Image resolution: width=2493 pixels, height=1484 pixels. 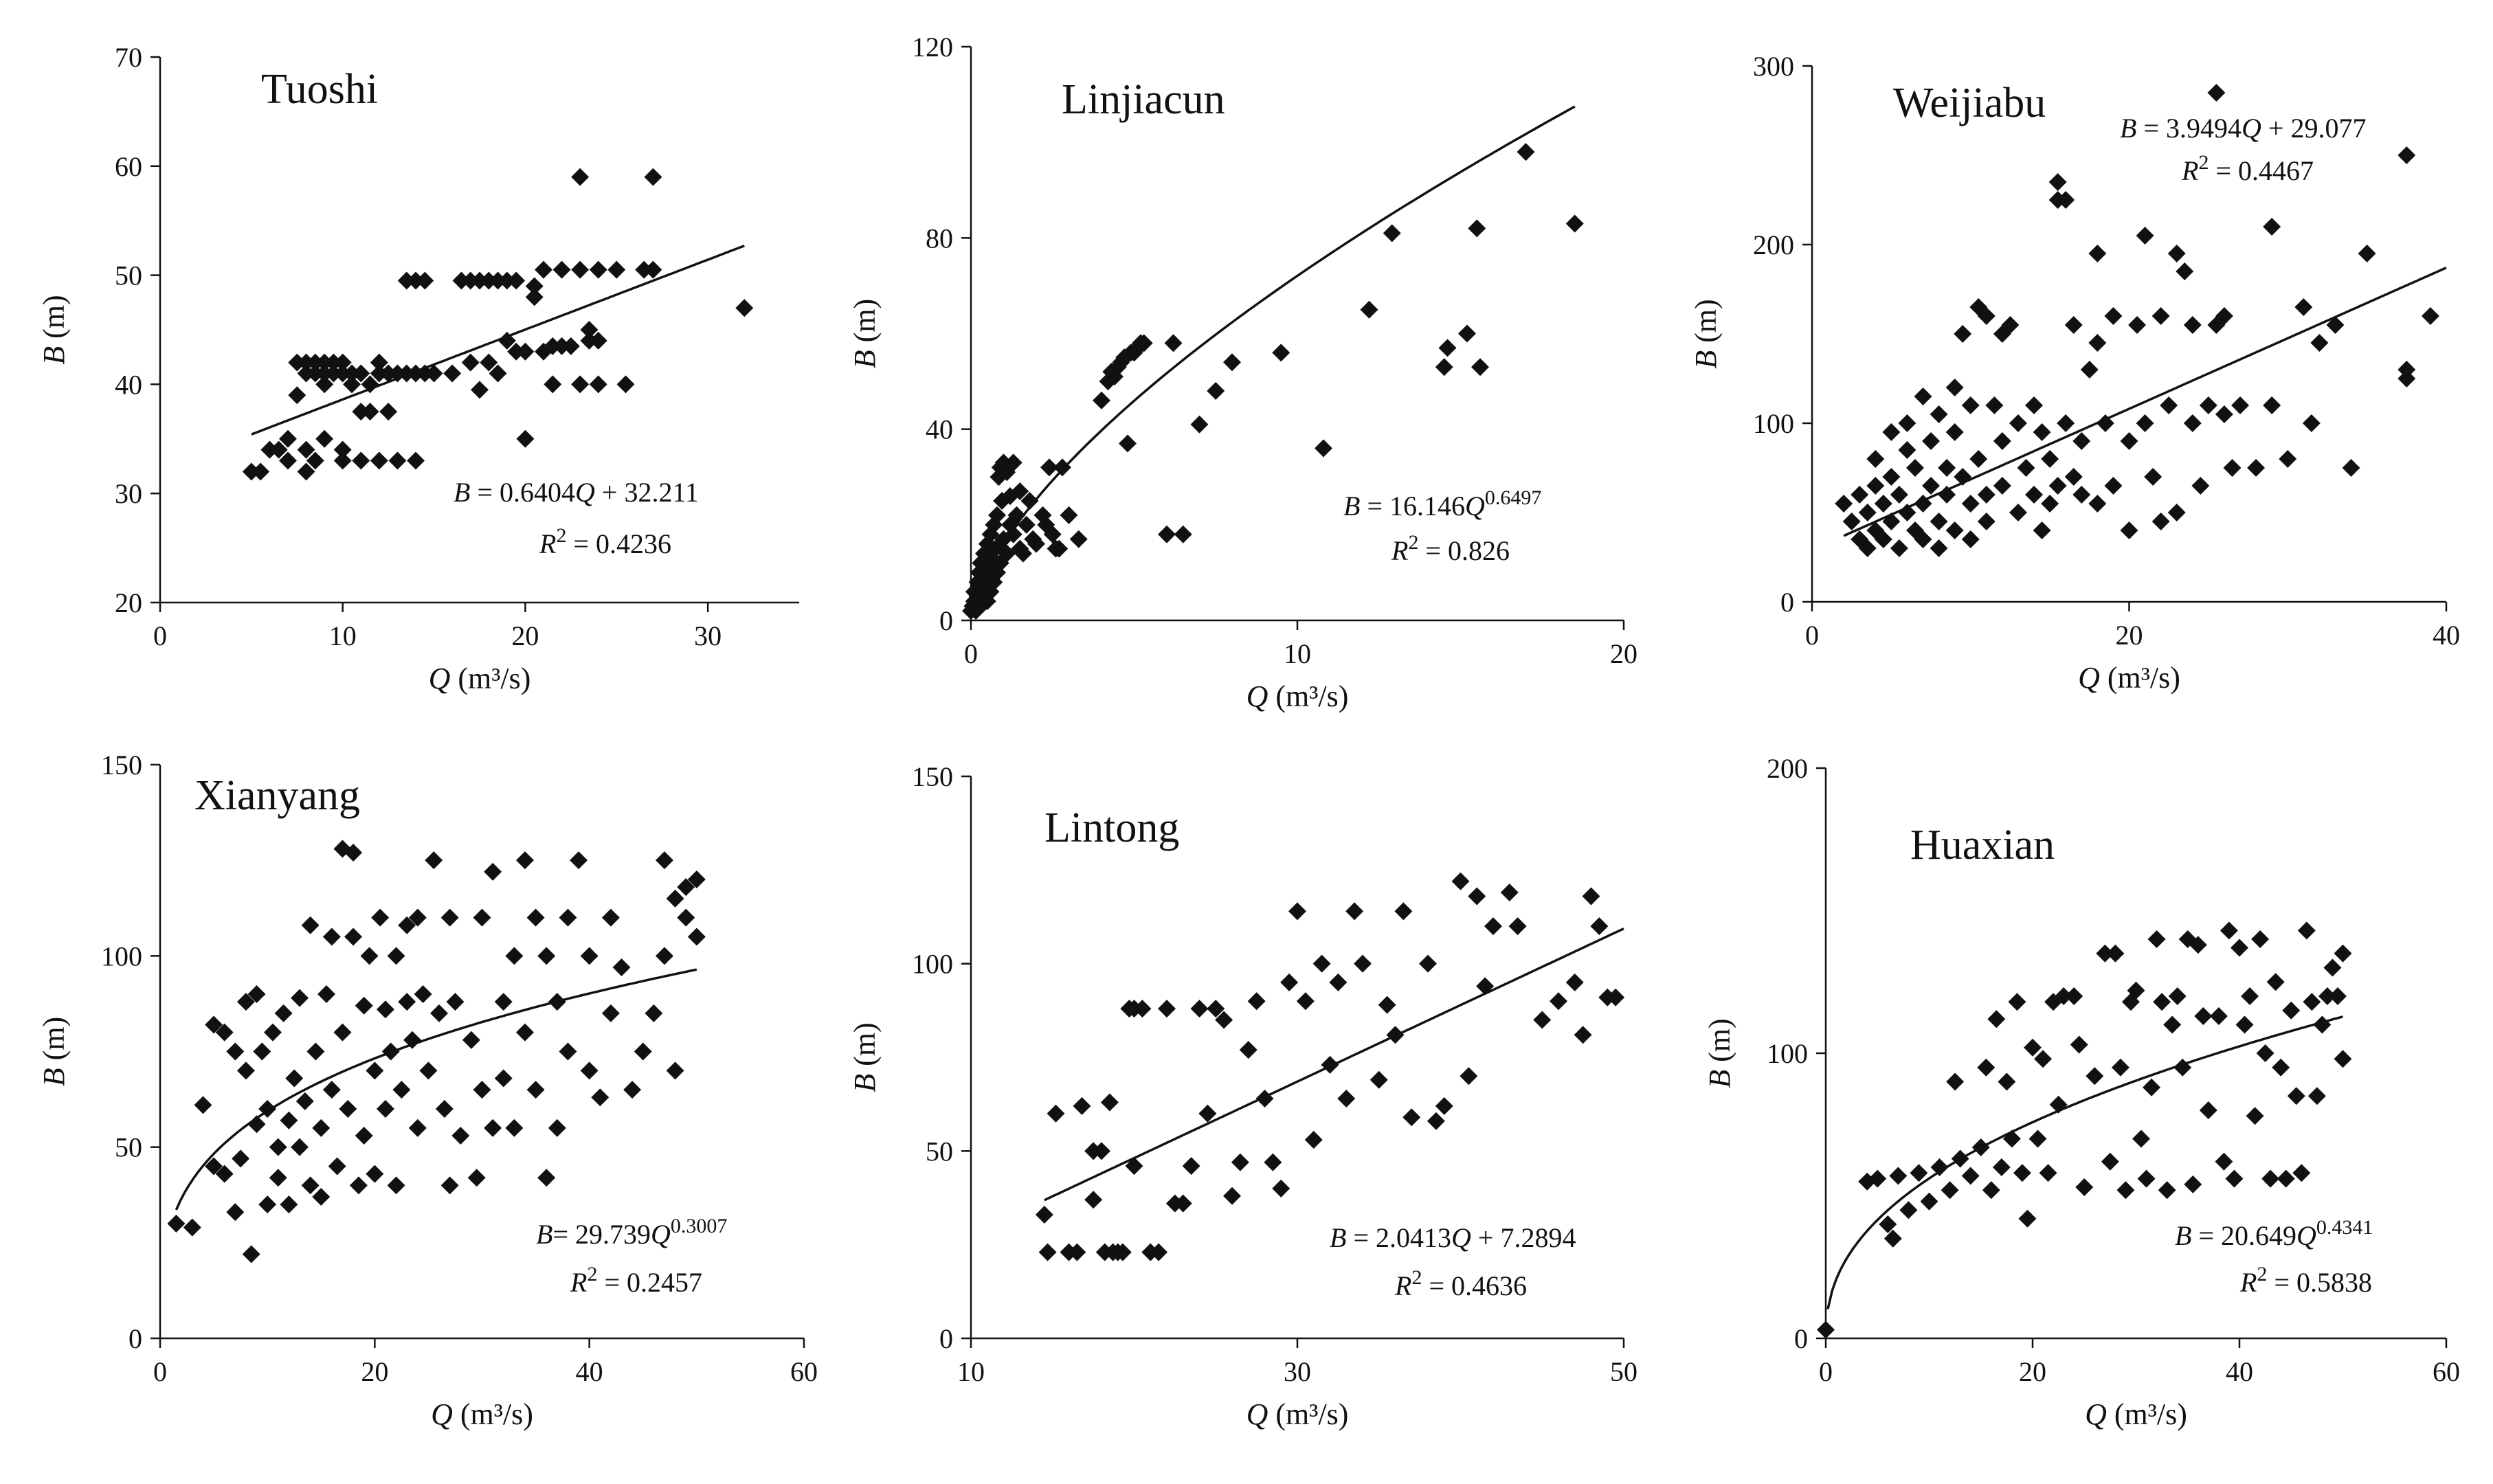 What do you see at coordinates (1442, 503) in the screenshot?
I see `trend-equation: B = 16.146Q0.6497` at bounding box center [1442, 503].